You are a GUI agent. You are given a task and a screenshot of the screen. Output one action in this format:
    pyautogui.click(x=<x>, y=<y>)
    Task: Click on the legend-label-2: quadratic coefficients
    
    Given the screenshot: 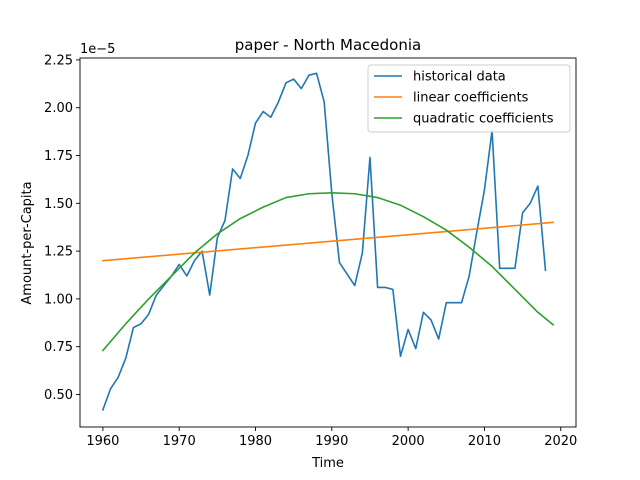 What is the action you would take?
    pyautogui.click(x=483, y=119)
    